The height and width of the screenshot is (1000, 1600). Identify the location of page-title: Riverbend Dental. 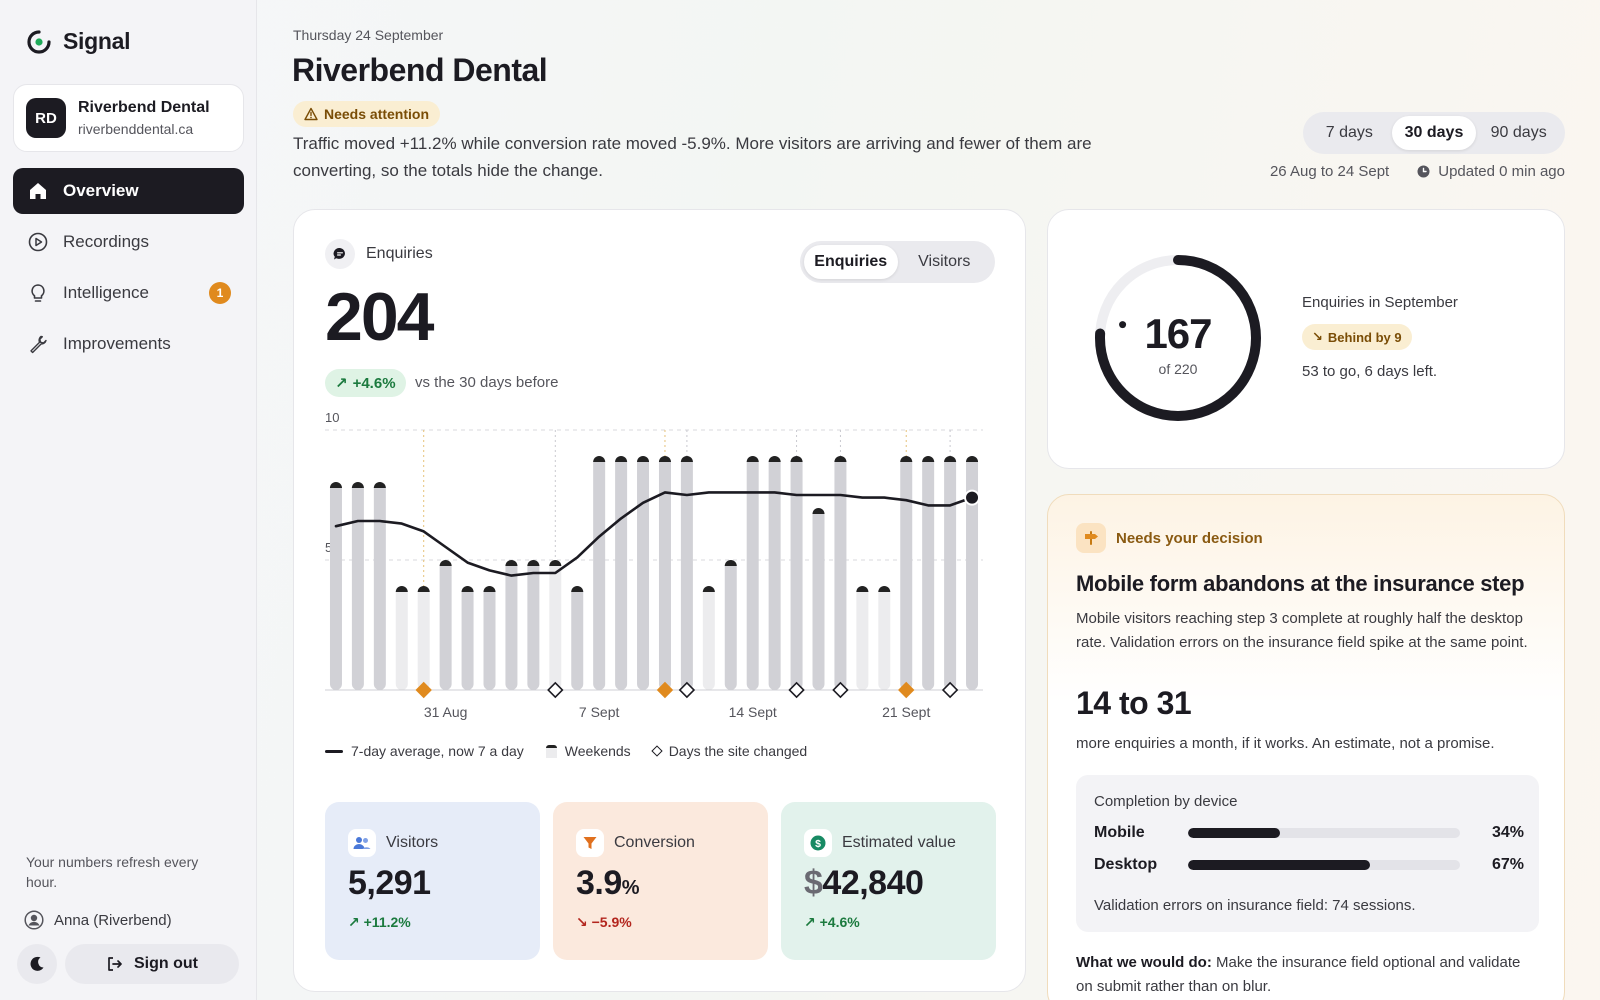
(420, 70).